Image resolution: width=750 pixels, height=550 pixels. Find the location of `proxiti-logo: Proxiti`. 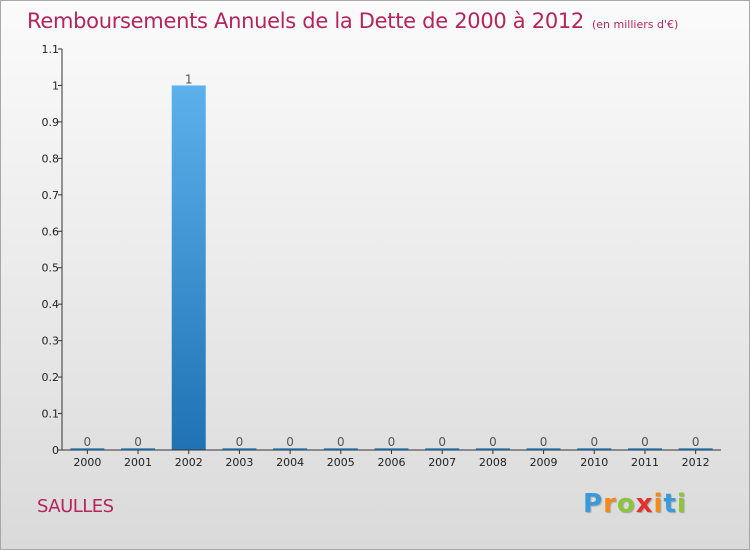

proxiti-logo: Proxiti is located at coordinates (635, 504).